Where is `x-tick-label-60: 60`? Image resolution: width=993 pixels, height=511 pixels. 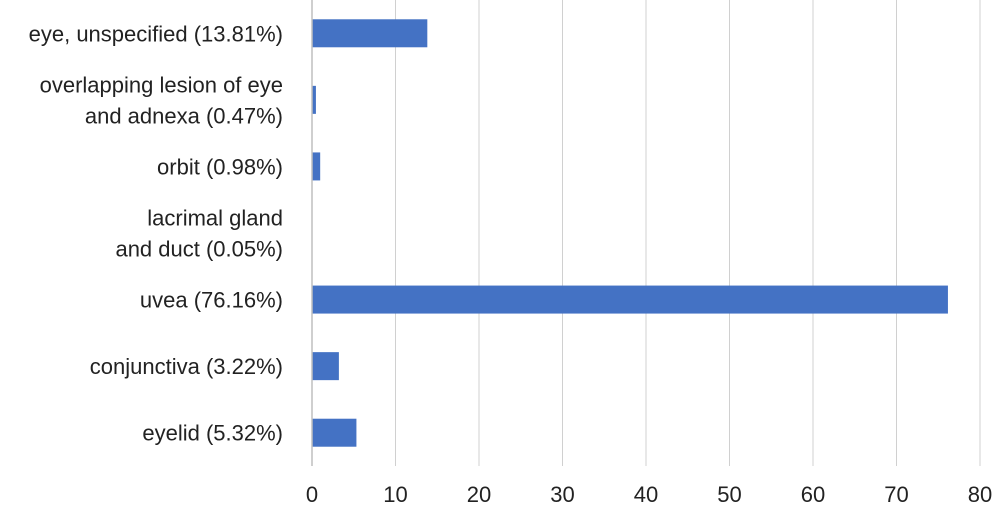 x-tick-label-60: 60 is located at coordinates (813, 494).